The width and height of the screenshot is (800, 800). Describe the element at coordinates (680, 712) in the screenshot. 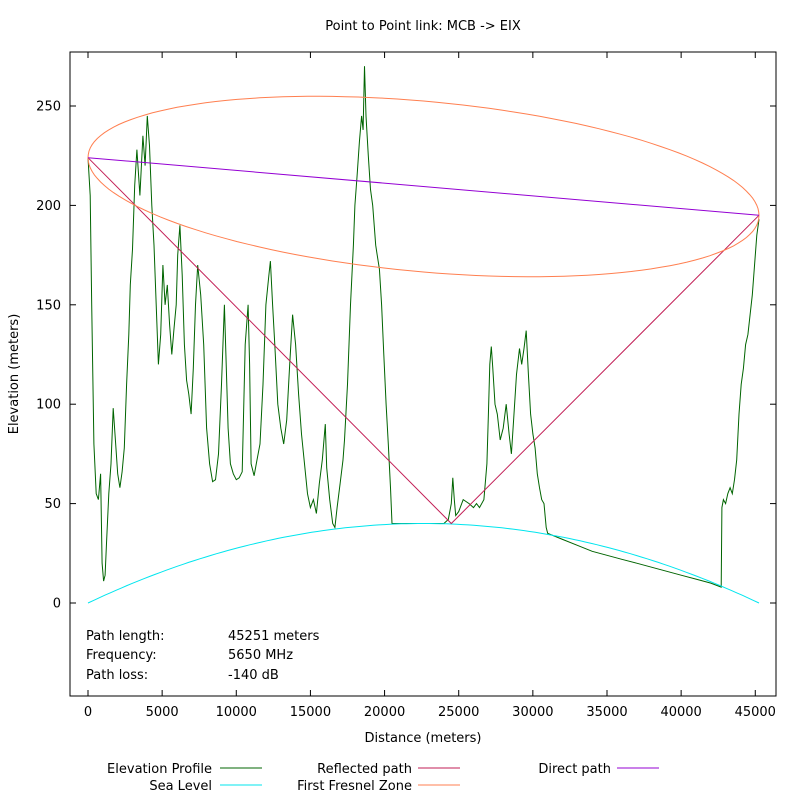

I see `x-tick-label: 40000` at that location.